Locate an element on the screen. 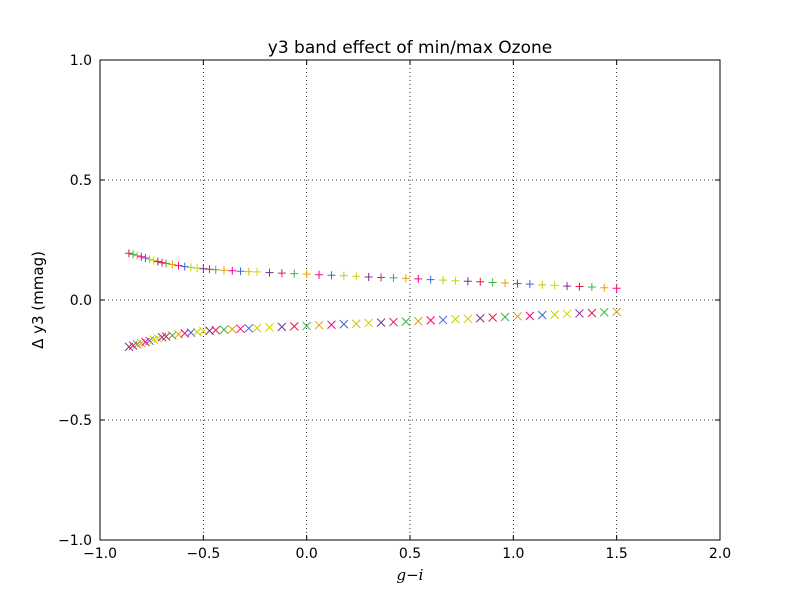  data-points is located at coordinates (373, 300).